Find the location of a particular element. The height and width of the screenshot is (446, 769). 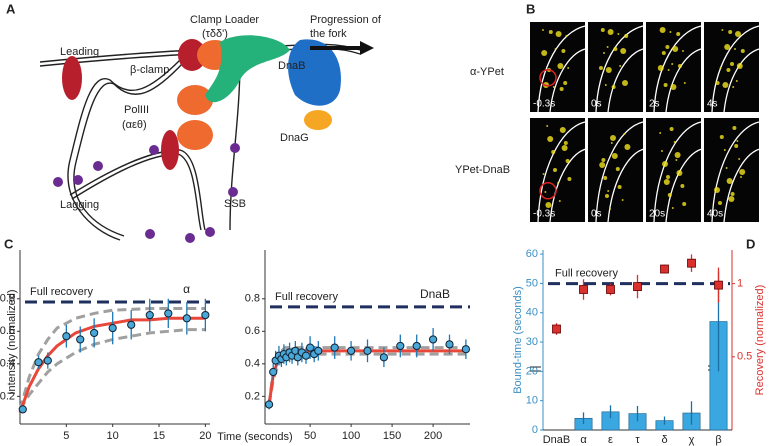

time-label: -0.3s is located at coordinates (544, 104).